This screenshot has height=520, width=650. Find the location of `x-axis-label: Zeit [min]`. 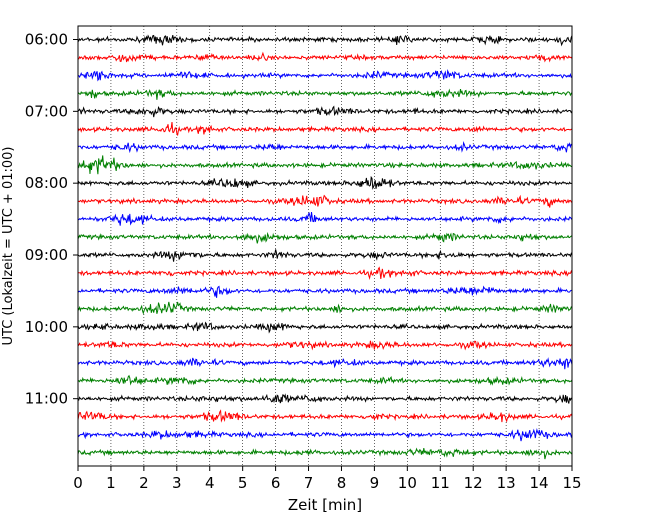

x-axis-label: Zeit [min] is located at coordinates (325, 505).